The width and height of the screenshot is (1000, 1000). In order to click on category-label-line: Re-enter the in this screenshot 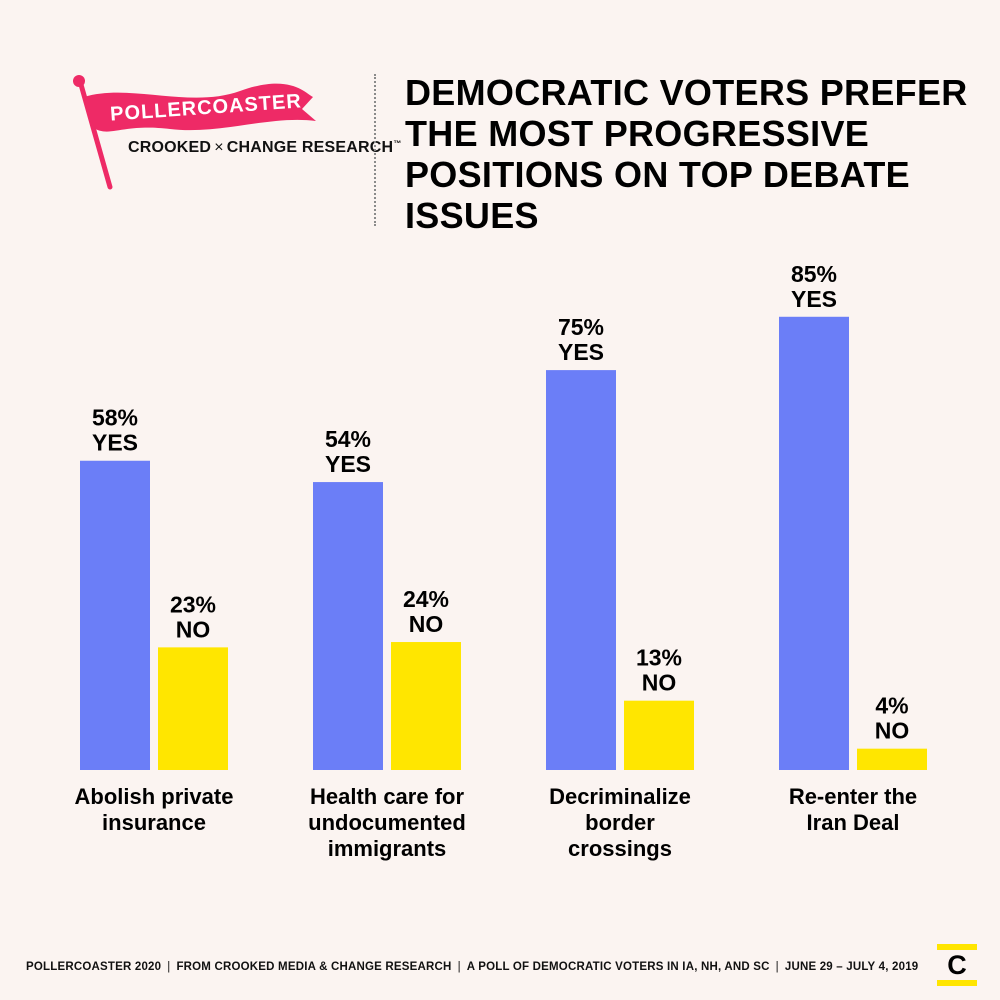, I will do `click(853, 796)`.